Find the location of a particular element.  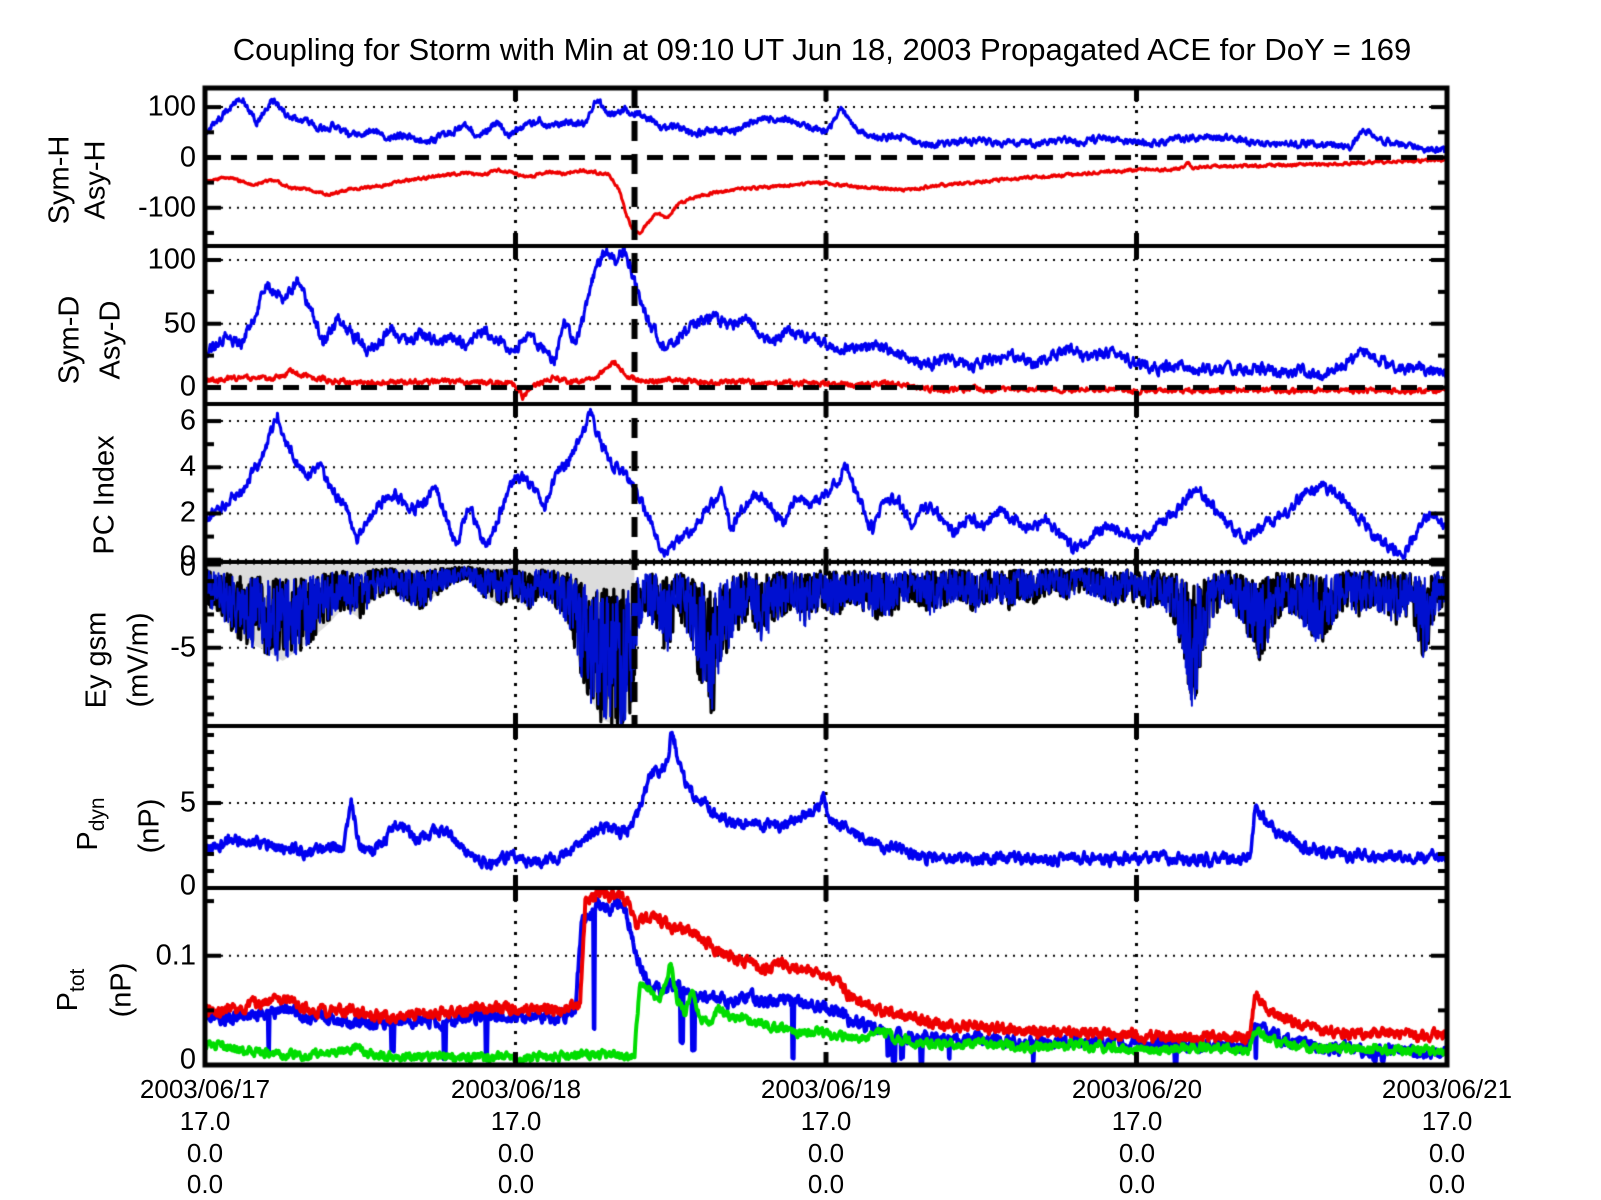

x-tick-date: 2003/06/18 is located at coordinates (516, 1089).